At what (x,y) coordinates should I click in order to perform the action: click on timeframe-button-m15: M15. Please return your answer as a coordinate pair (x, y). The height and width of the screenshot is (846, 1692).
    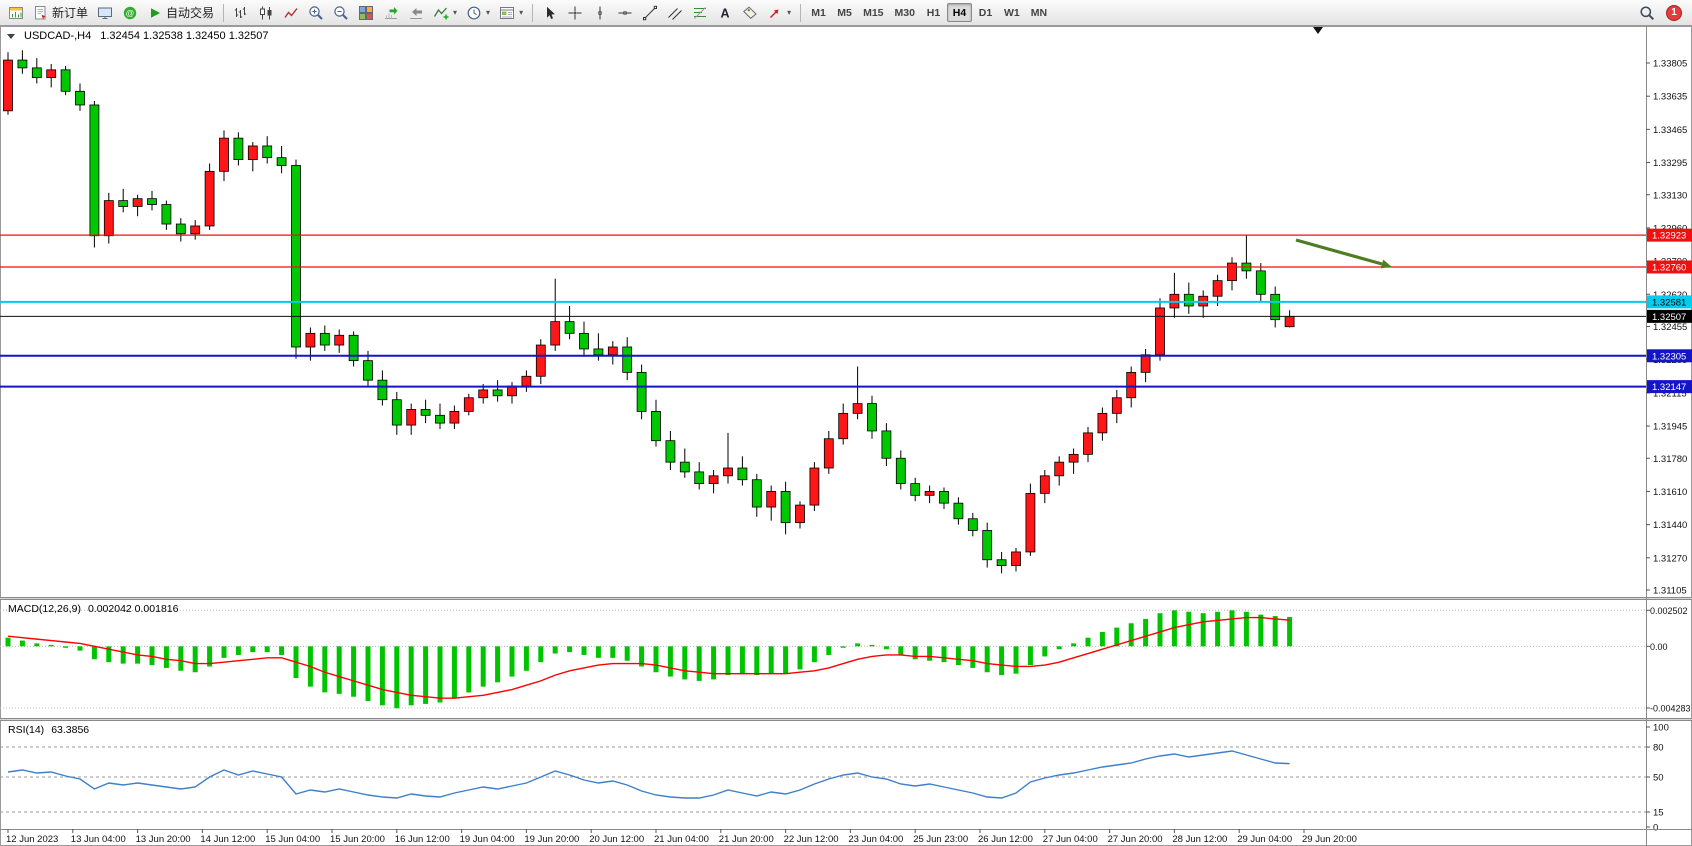
    Looking at the image, I should click on (873, 12).